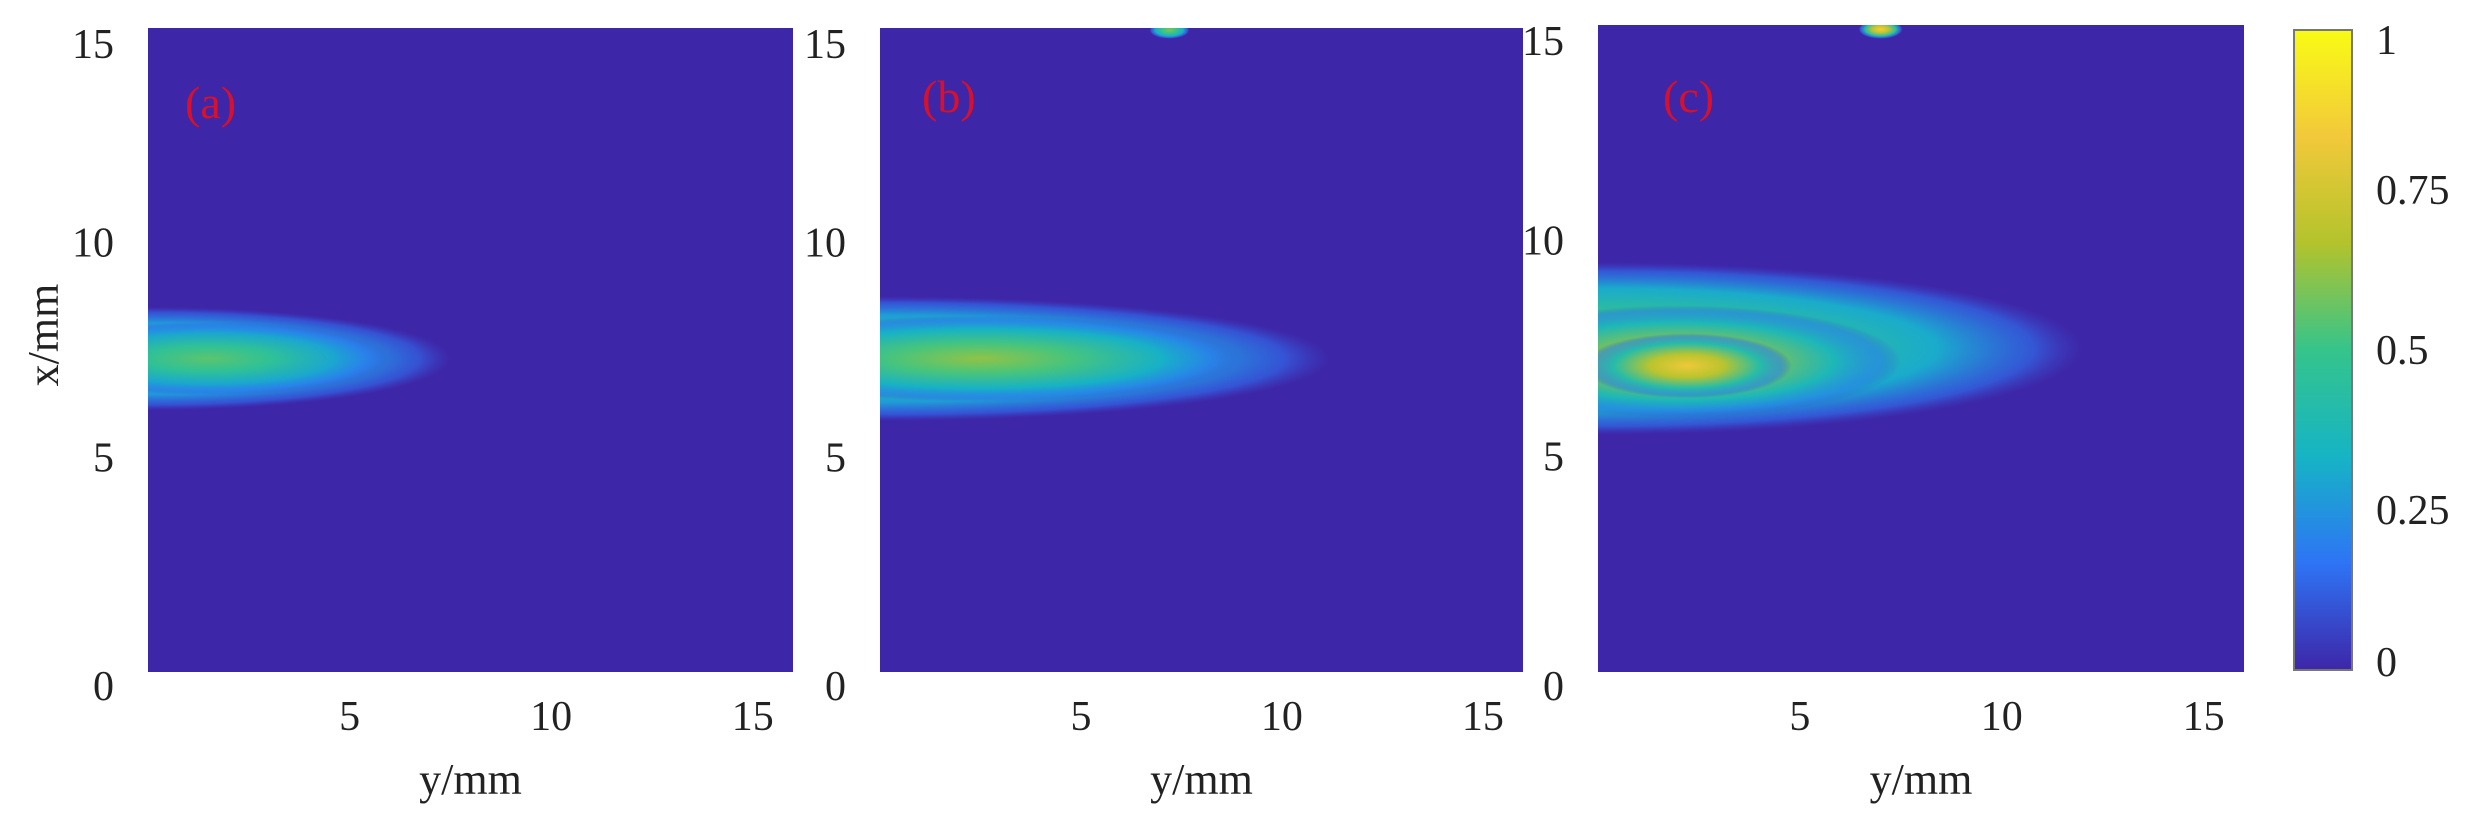 This screenshot has height=823, width=2482. What do you see at coordinates (2402, 351) in the screenshot?
I see `colorbar-tick-label: 0.5` at bounding box center [2402, 351].